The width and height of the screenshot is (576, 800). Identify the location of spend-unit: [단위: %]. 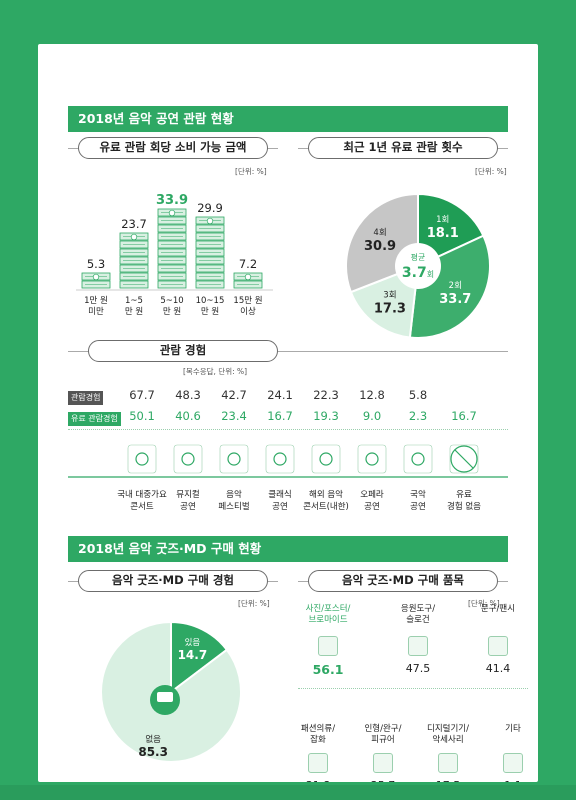
(251, 171).